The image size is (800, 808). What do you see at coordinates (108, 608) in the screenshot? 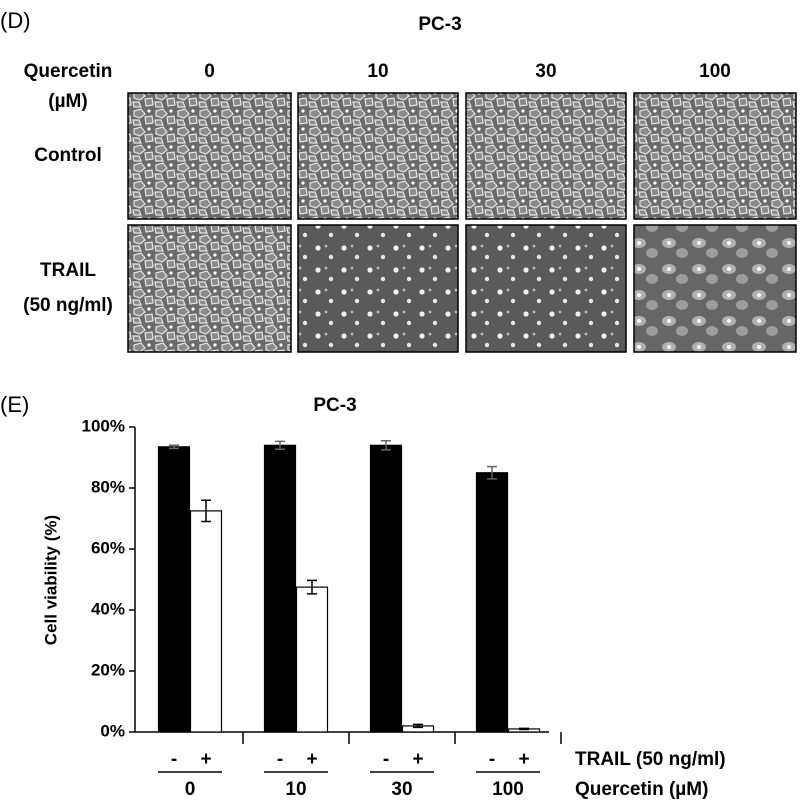
I see `y-tick-label: 40%` at bounding box center [108, 608].